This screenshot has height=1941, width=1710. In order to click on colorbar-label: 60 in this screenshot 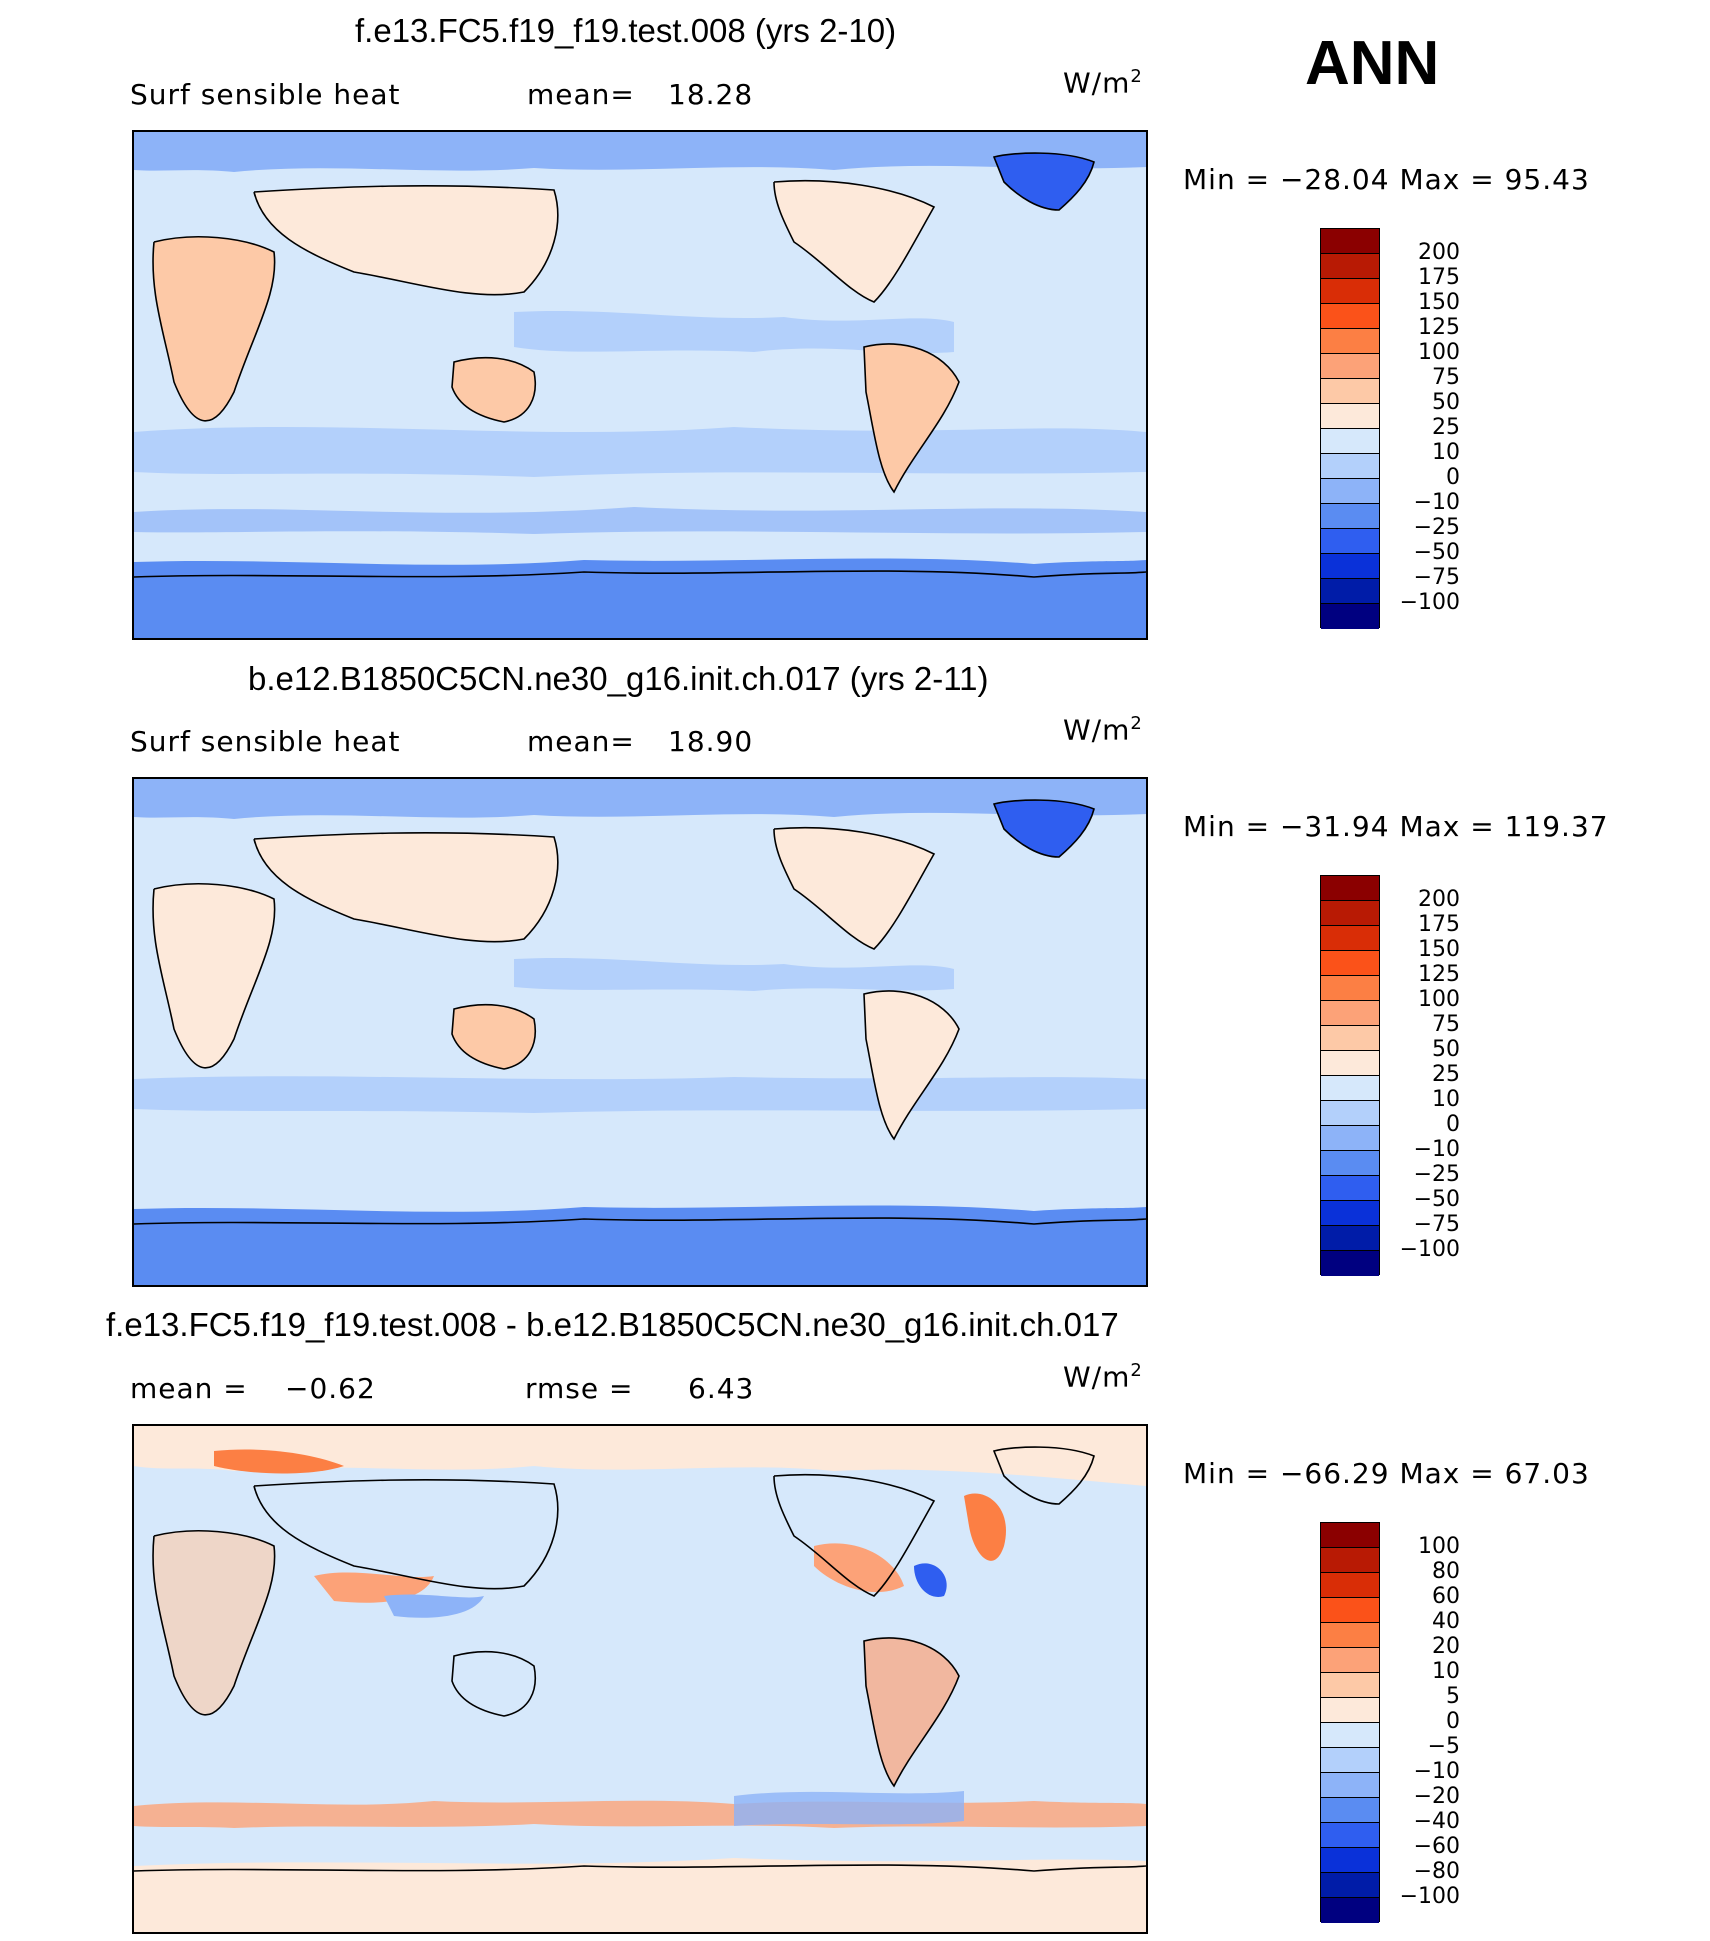, I will do `click(1446, 1596)`.